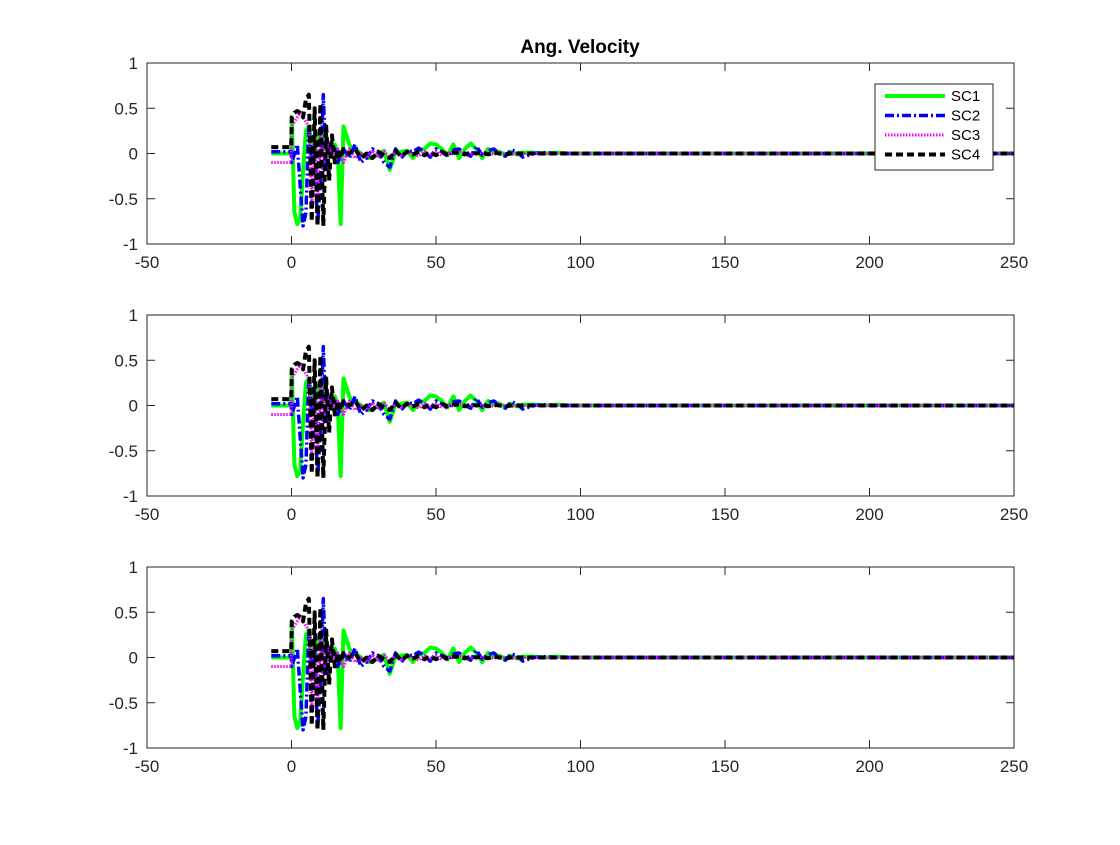  I want to click on chart-title: Ang. Velocity, so click(580, 47).